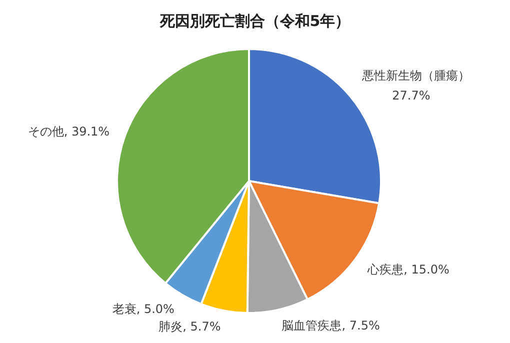 The width and height of the screenshot is (510, 343). I want to click on slice-label: 悪性新生物（腫瘍）, so click(415, 75).